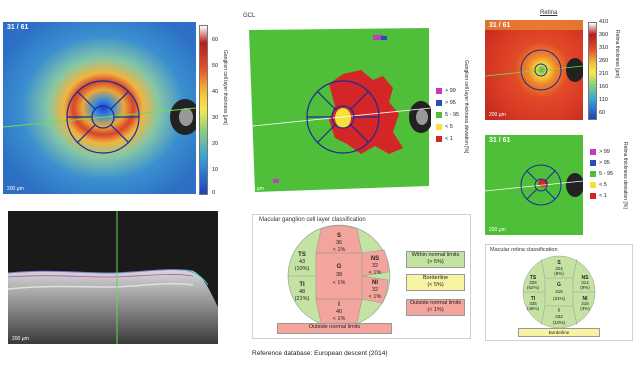 This screenshot has width=637, height=365. Describe the element at coordinates (113, 277) in the screenshot. I see `oct-bscan: 200 µm` at that location.